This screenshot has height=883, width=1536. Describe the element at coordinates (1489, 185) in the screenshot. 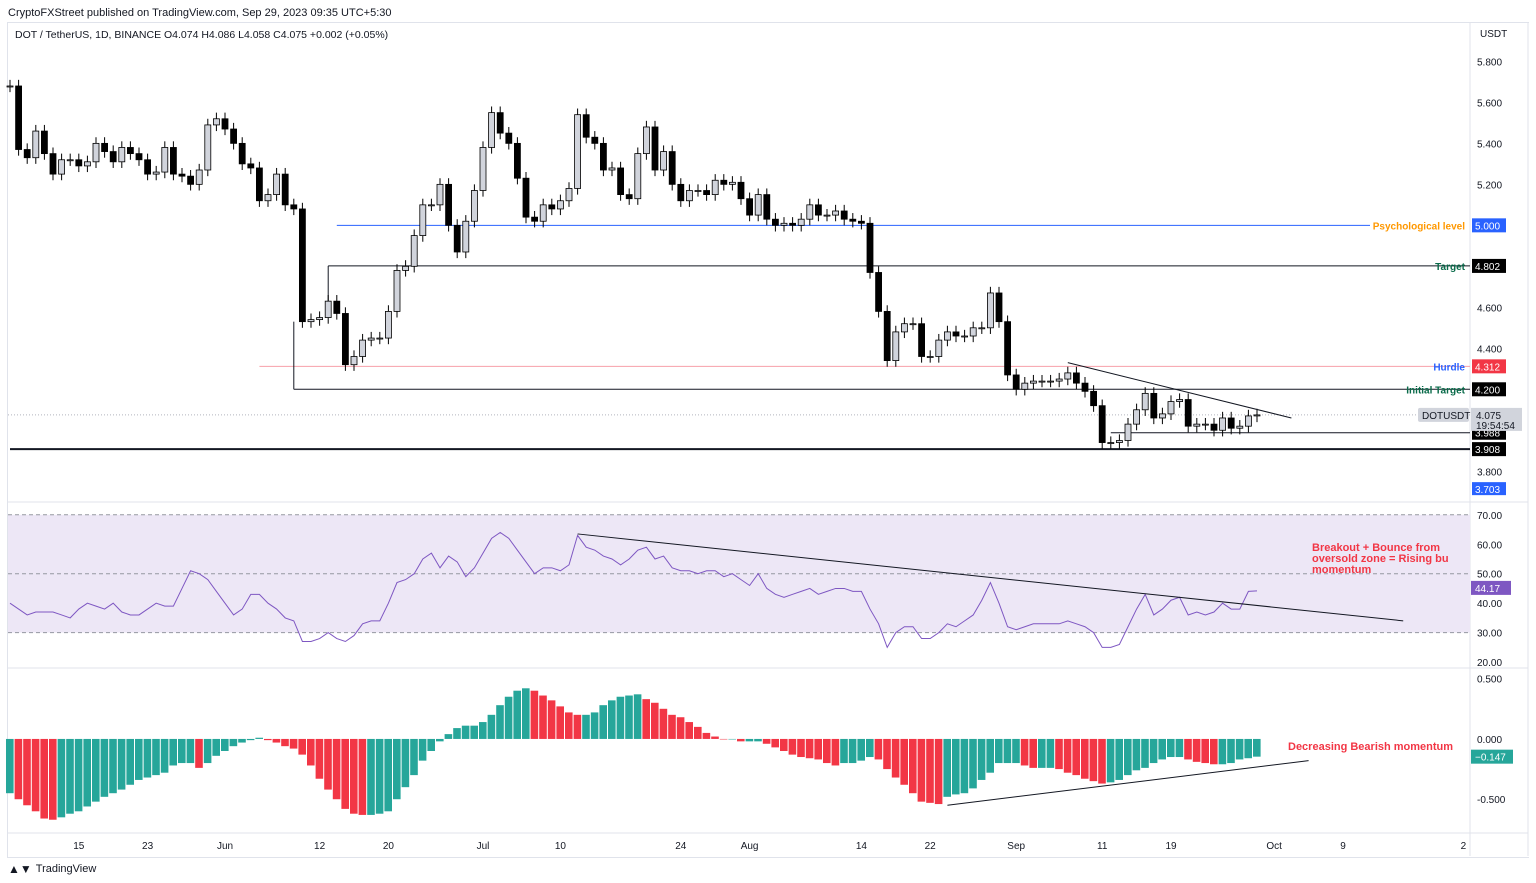

I see `y-tick-label: 5.200` at that location.